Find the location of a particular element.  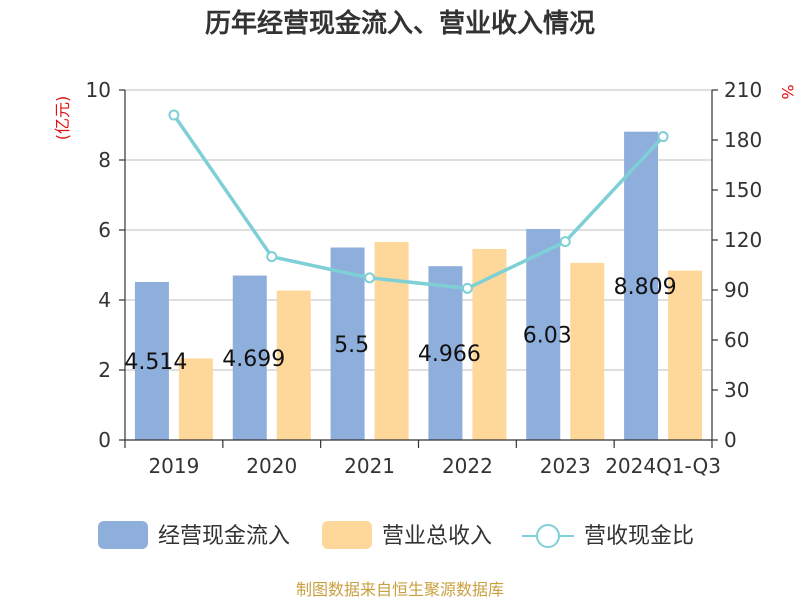

right-axis-unit: % is located at coordinates (787, 91).